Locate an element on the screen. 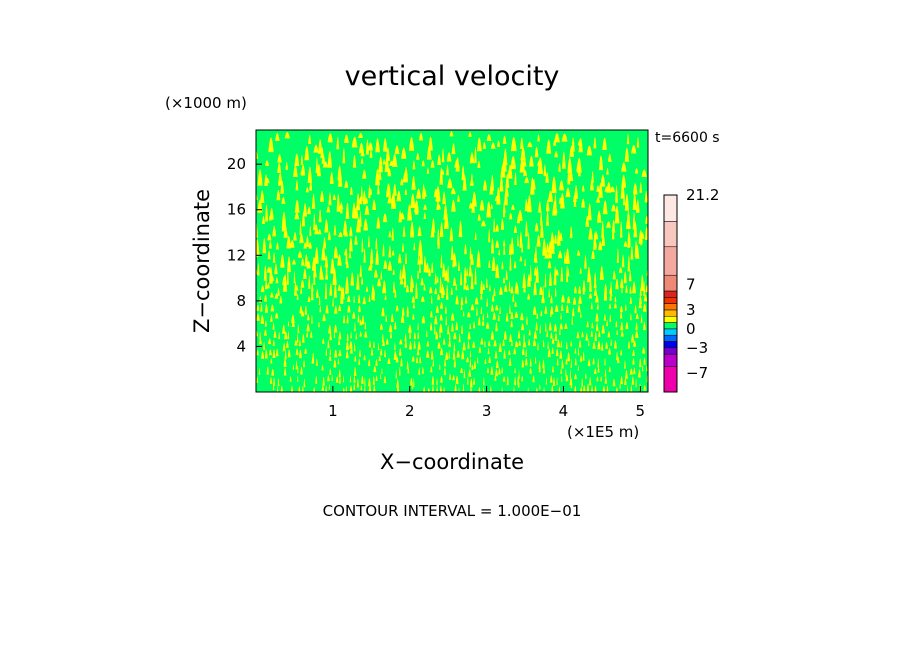  y-tick-label: 12 is located at coordinates (236, 255).